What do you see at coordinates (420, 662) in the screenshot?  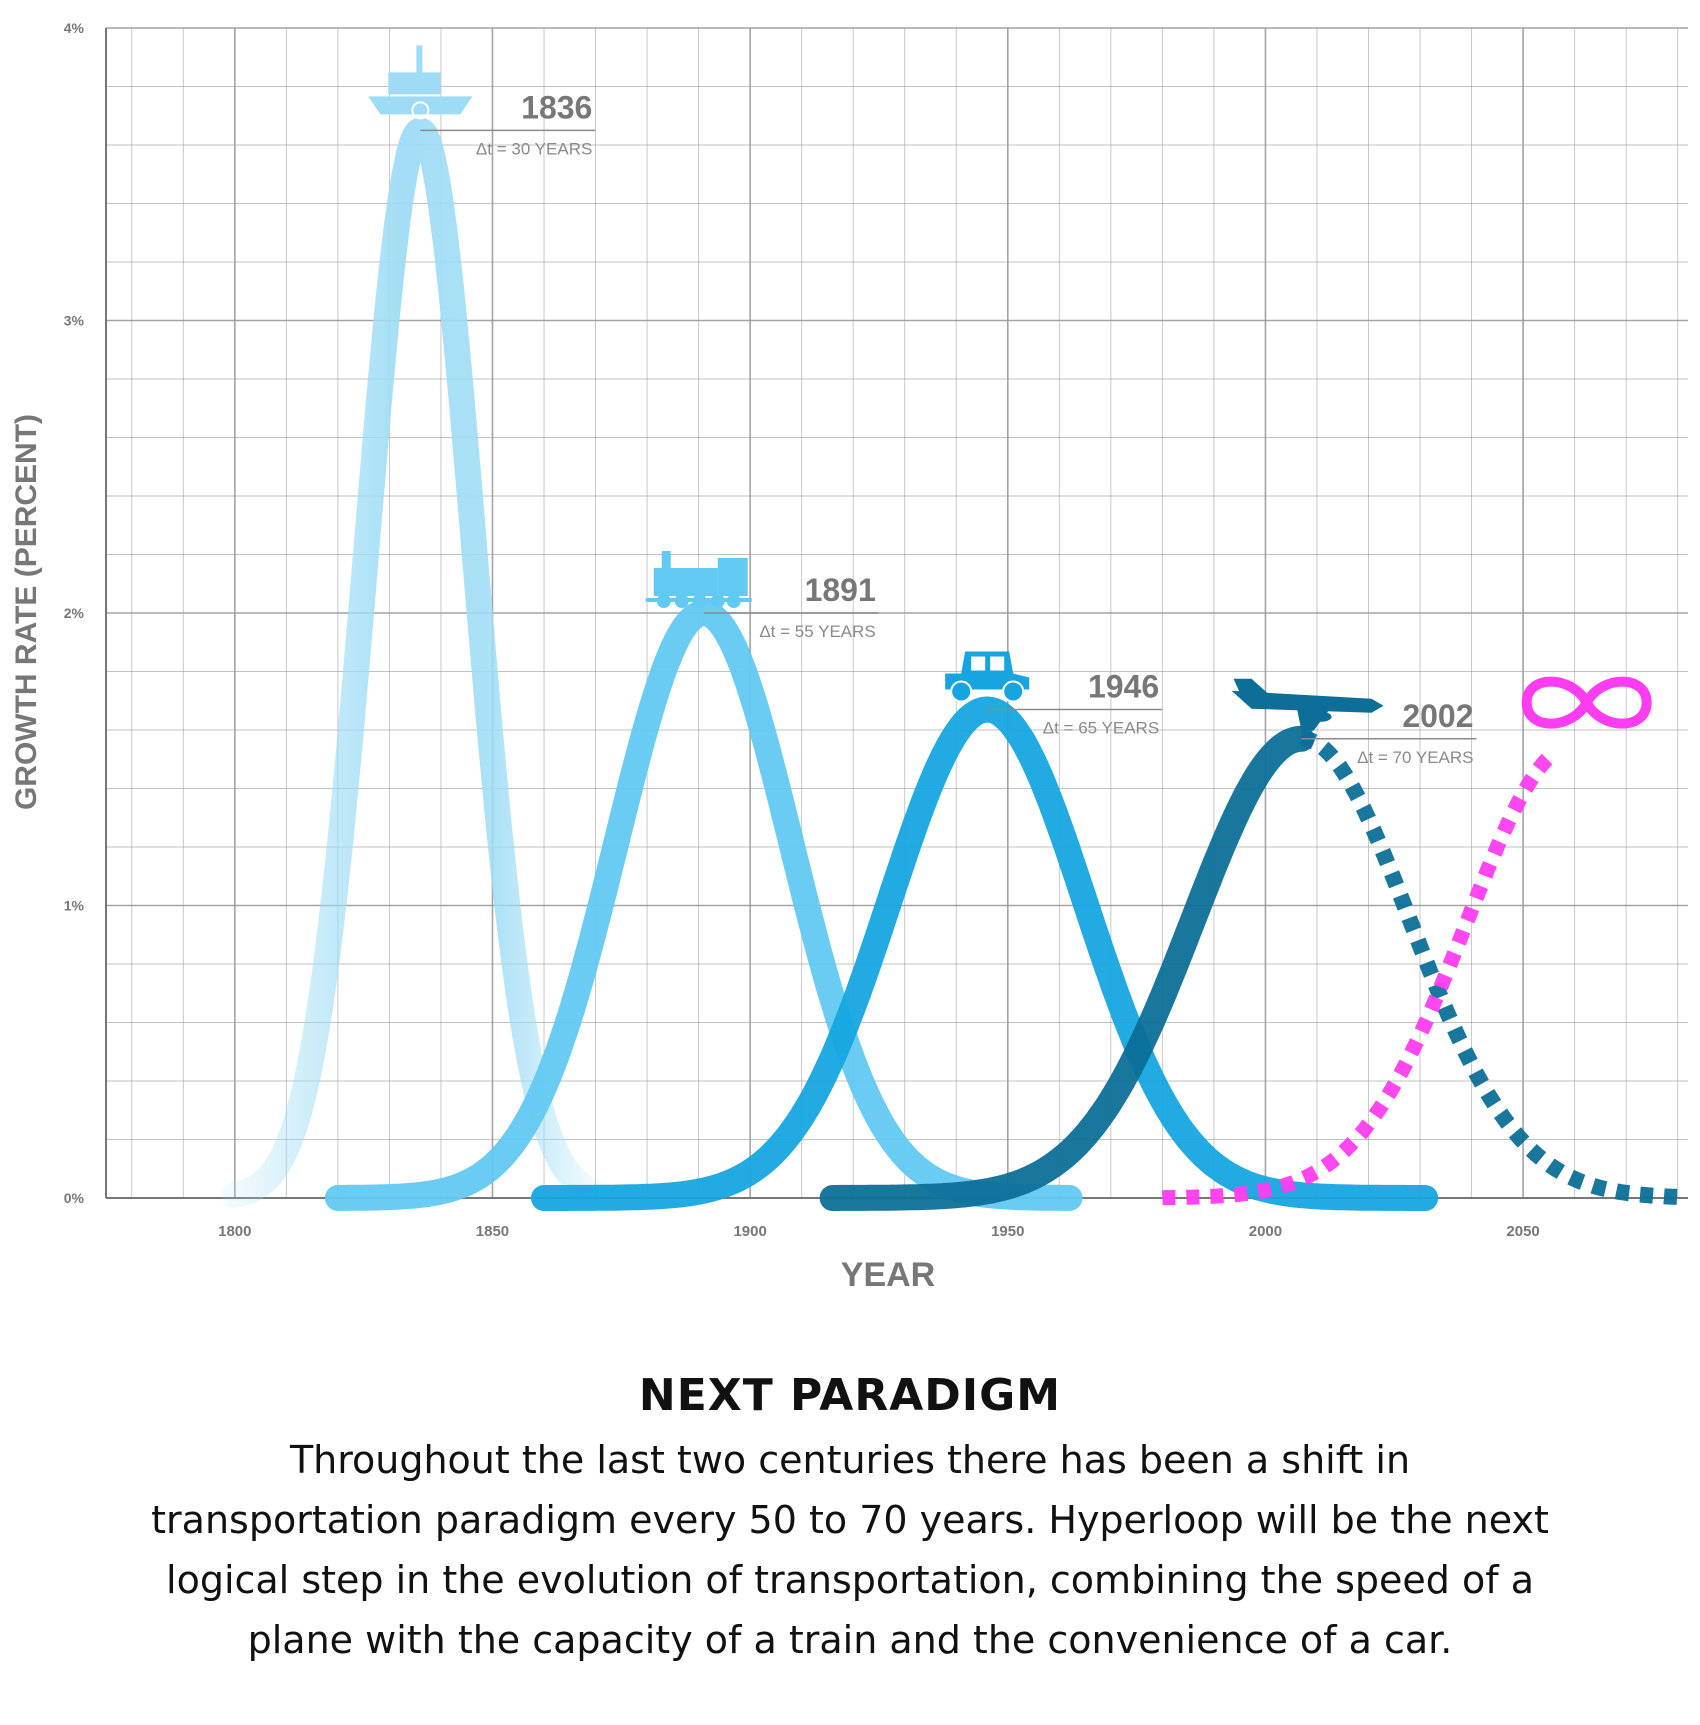 I see `curve-steamboat` at bounding box center [420, 662].